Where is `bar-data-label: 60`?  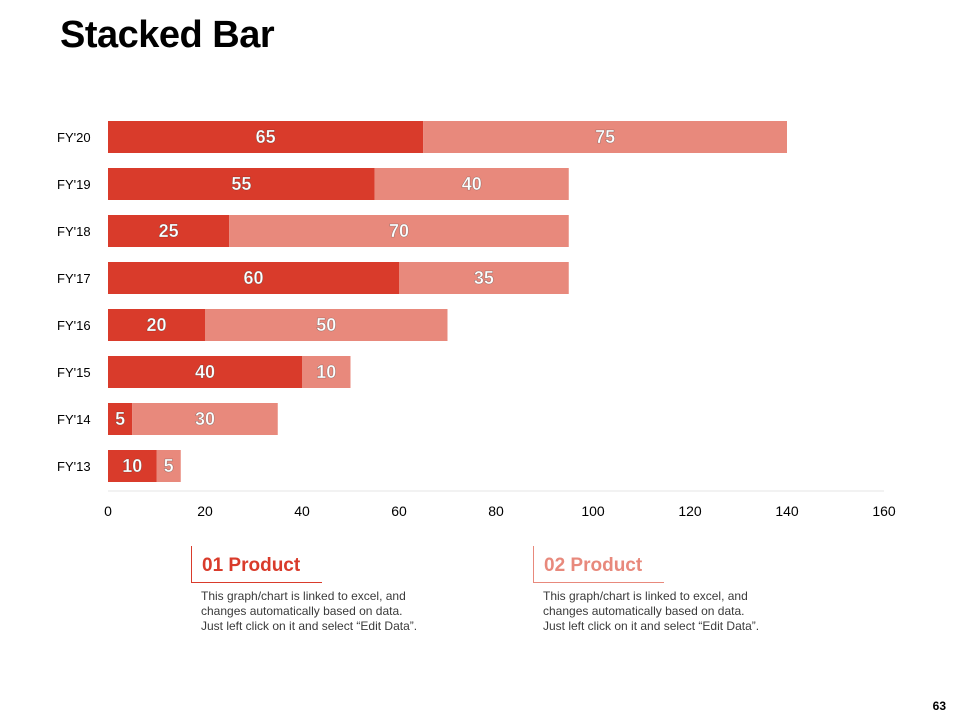 bar-data-label: 60 is located at coordinates (253, 278).